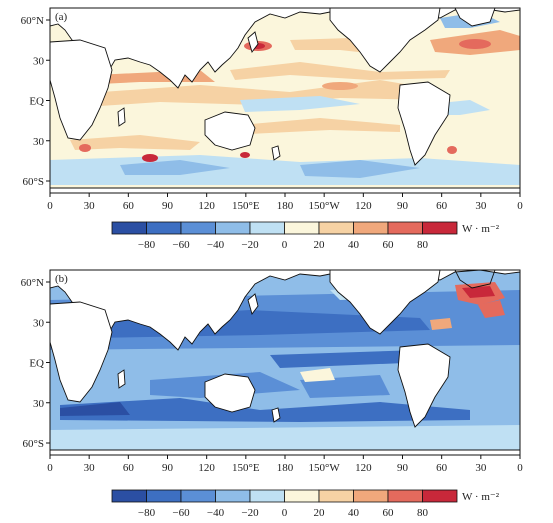 Image resolution: width=553 pixels, height=523 pixels. I want to click on colorbar-b: −80 −60 −40 −20 0 20 40 60 80 W · m⁻², so click(305, 504).